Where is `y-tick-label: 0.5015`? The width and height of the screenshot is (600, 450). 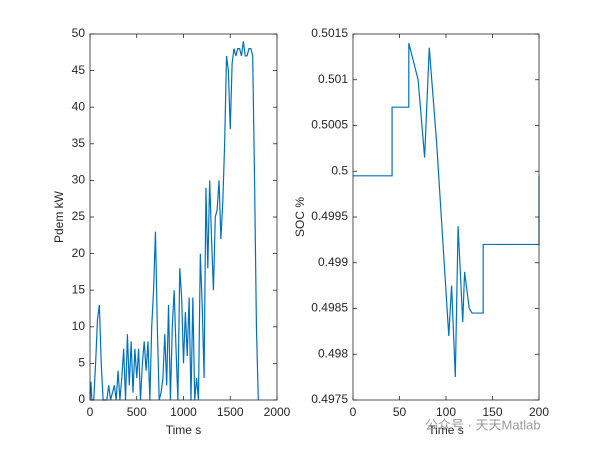
y-tick-label: 0.5015 is located at coordinates (329, 33).